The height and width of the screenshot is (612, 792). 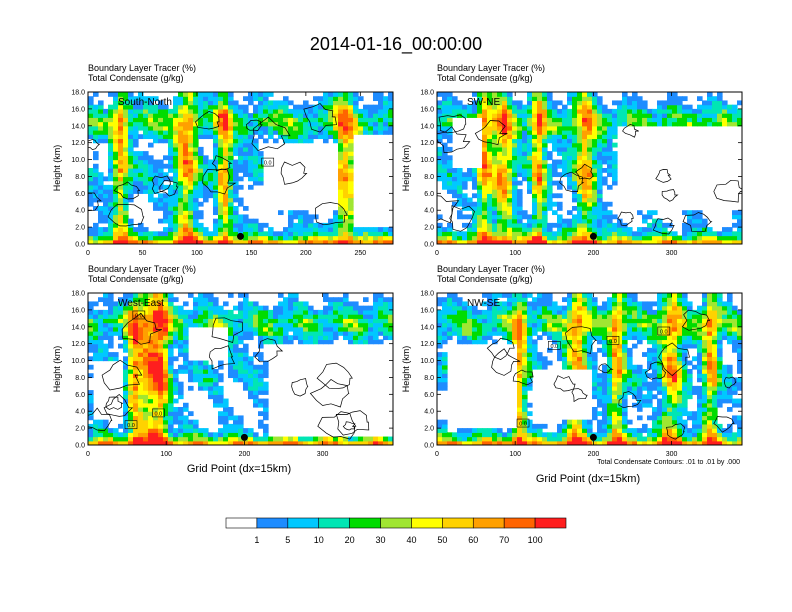 What do you see at coordinates (256, 540) in the screenshot?
I see `colorbar-label: 1` at bounding box center [256, 540].